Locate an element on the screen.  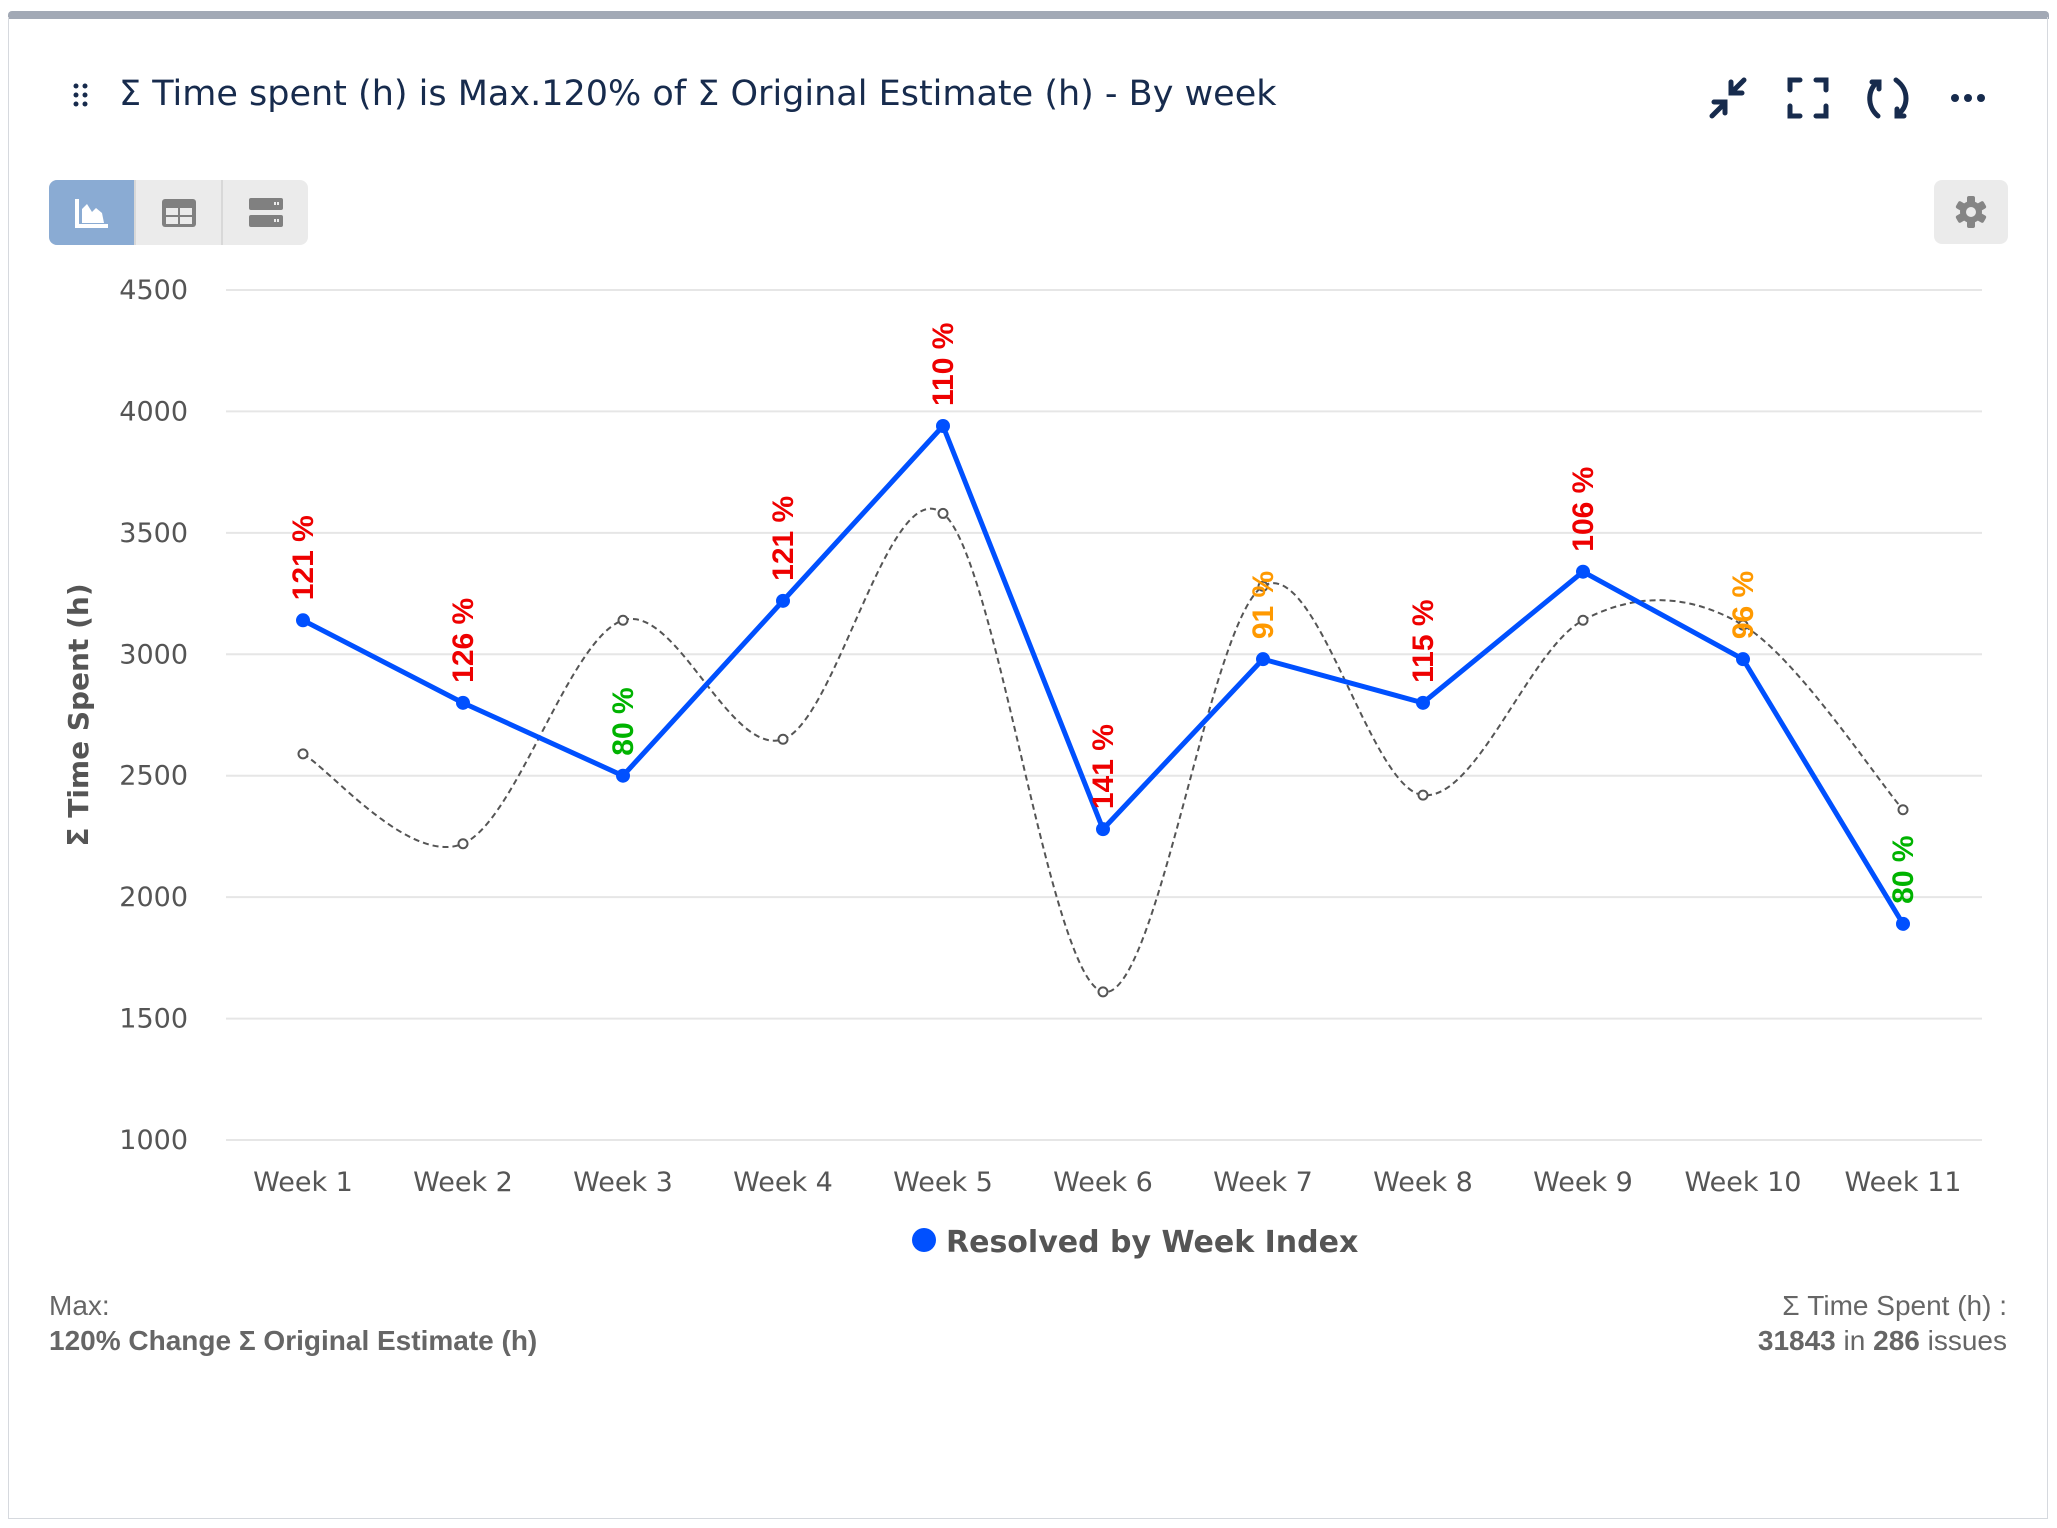
data-label: 91 % is located at coordinates (1263, 605).